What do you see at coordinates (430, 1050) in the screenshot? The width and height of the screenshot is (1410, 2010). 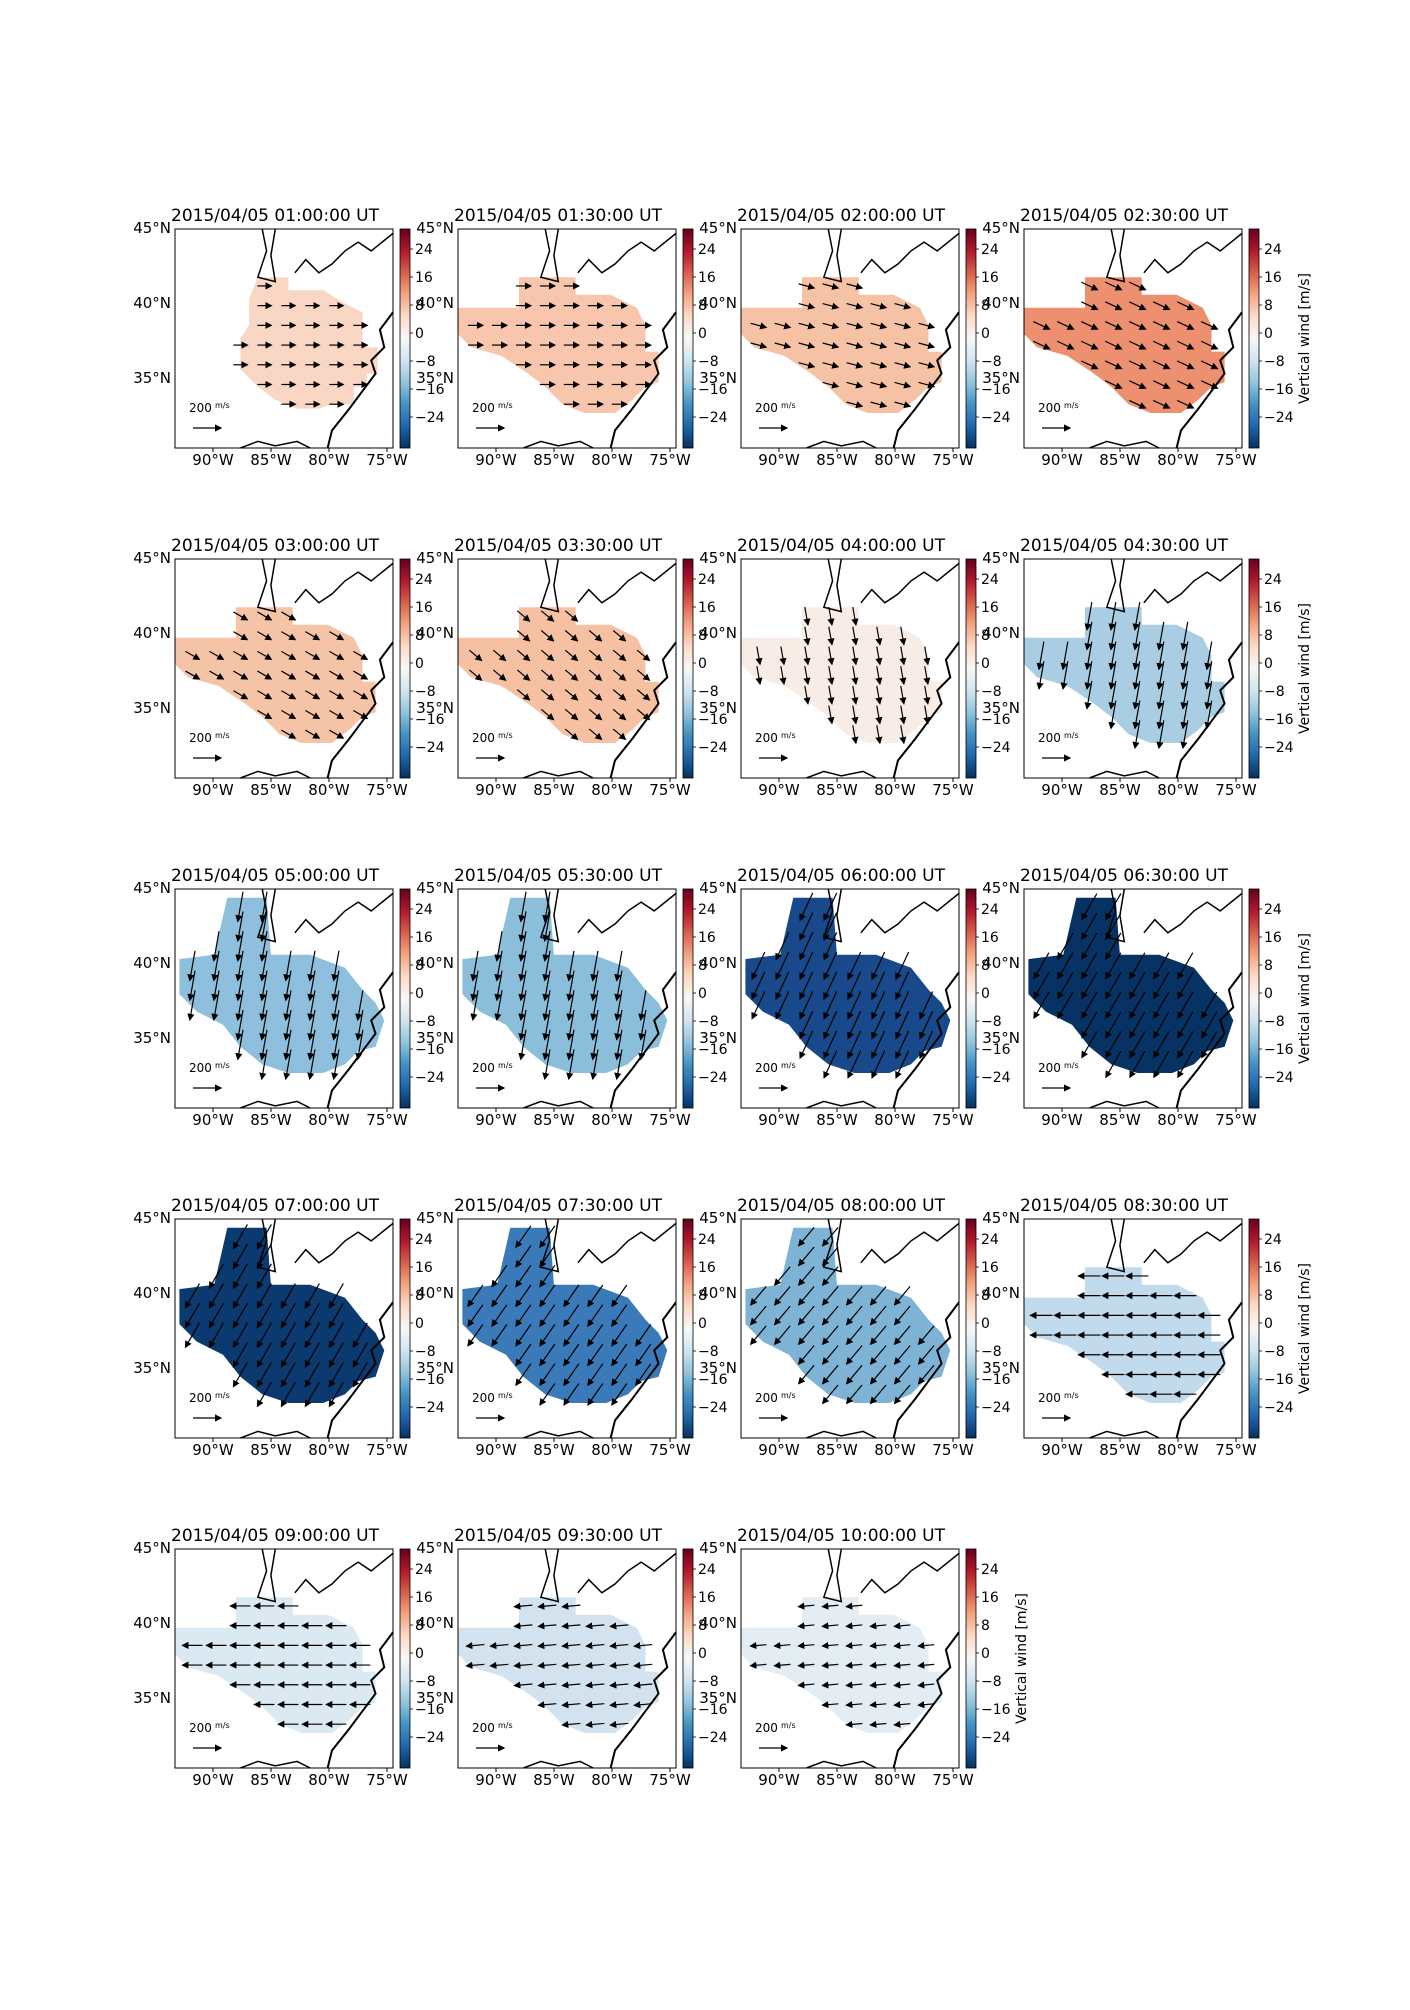 I see `colorbar-tick-label: −16` at bounding box center [430, 1050].